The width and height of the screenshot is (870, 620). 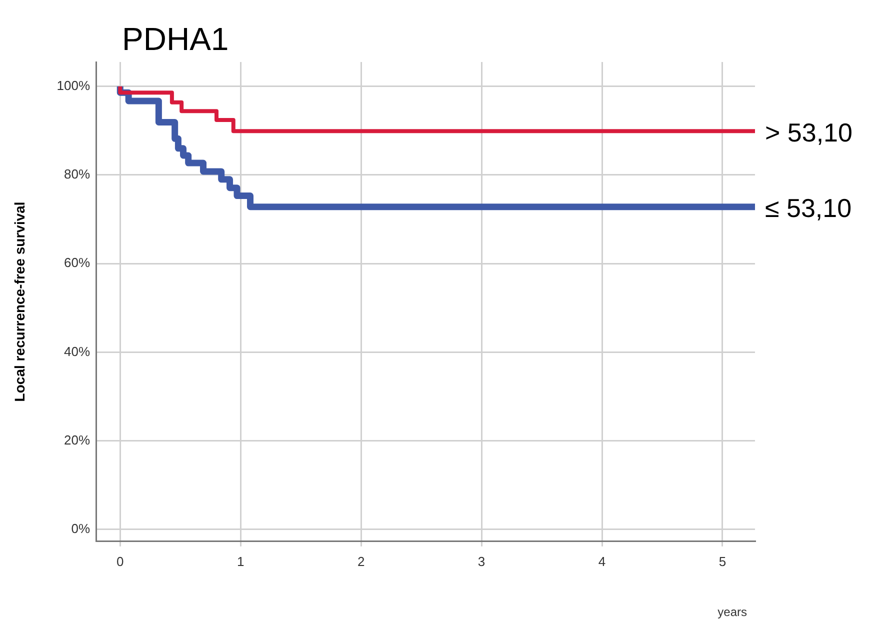 I want to click on y-tick-label: 60%, so click(x=77, y=262).